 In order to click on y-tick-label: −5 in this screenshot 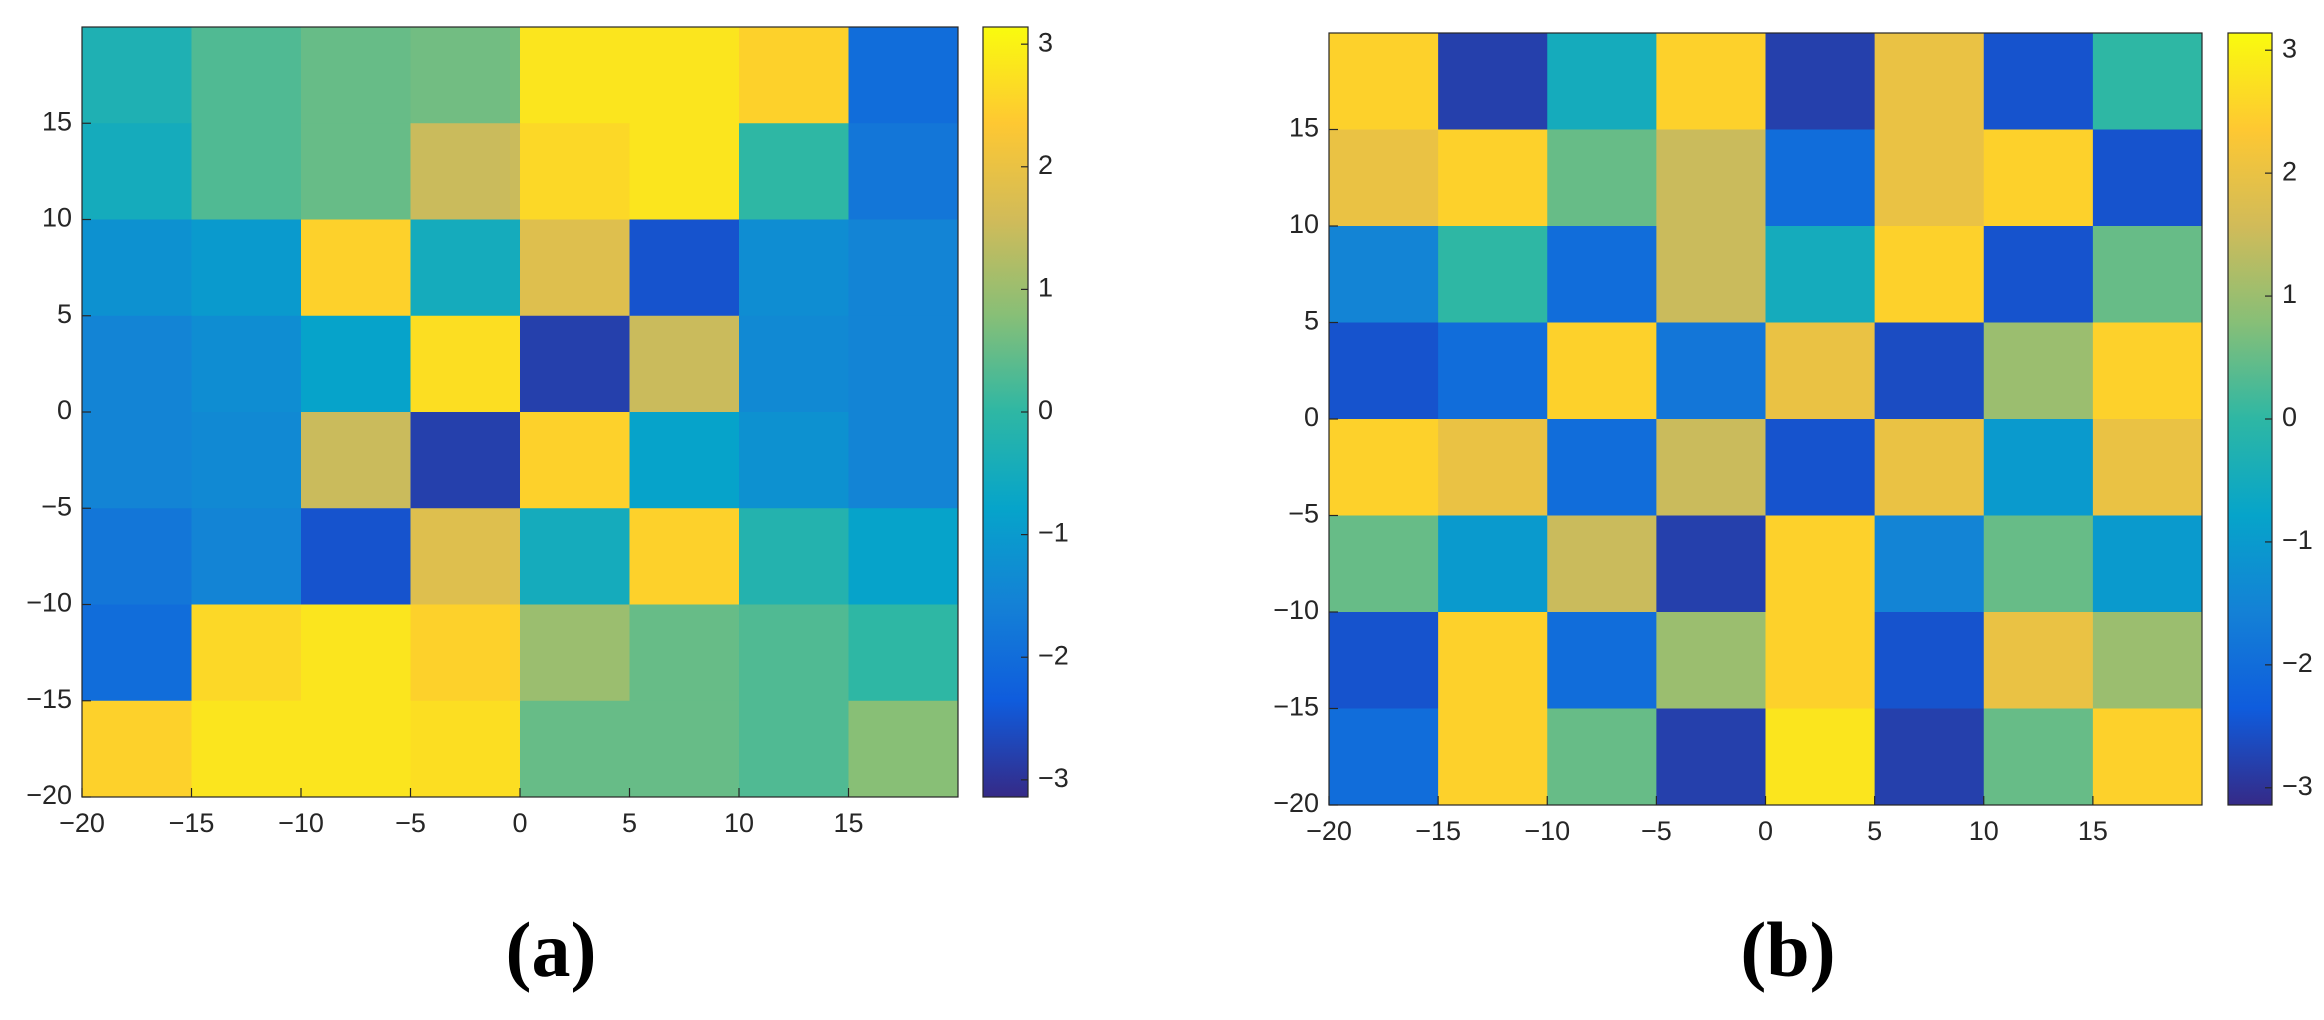, I will do `click(56, 506)`.